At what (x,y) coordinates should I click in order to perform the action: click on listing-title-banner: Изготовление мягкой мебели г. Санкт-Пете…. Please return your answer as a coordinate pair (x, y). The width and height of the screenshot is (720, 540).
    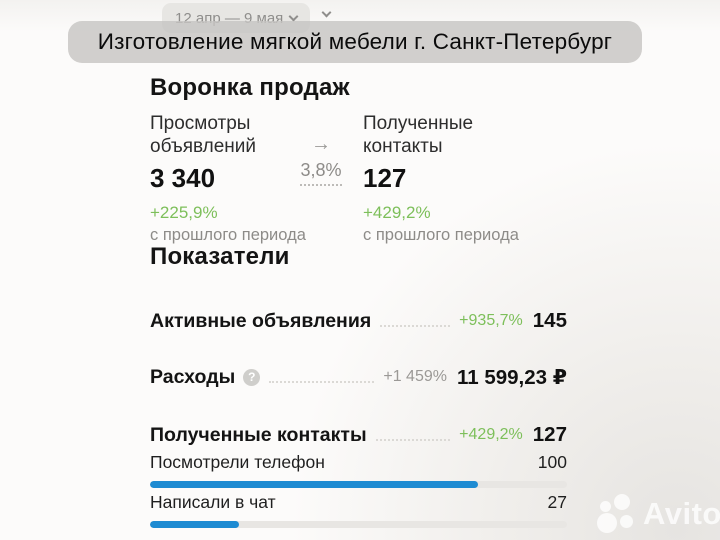
    Looking at the image, I should click on (355, 42).